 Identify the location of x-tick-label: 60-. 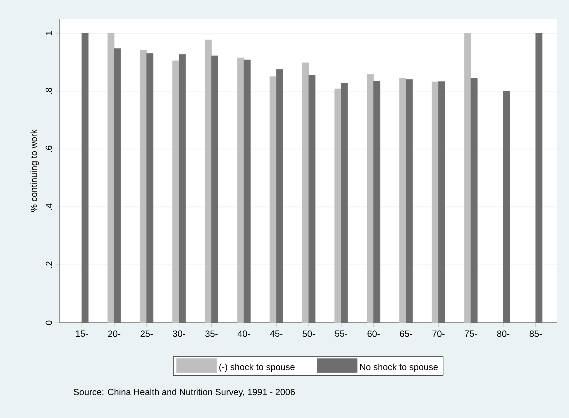
(374, 334).